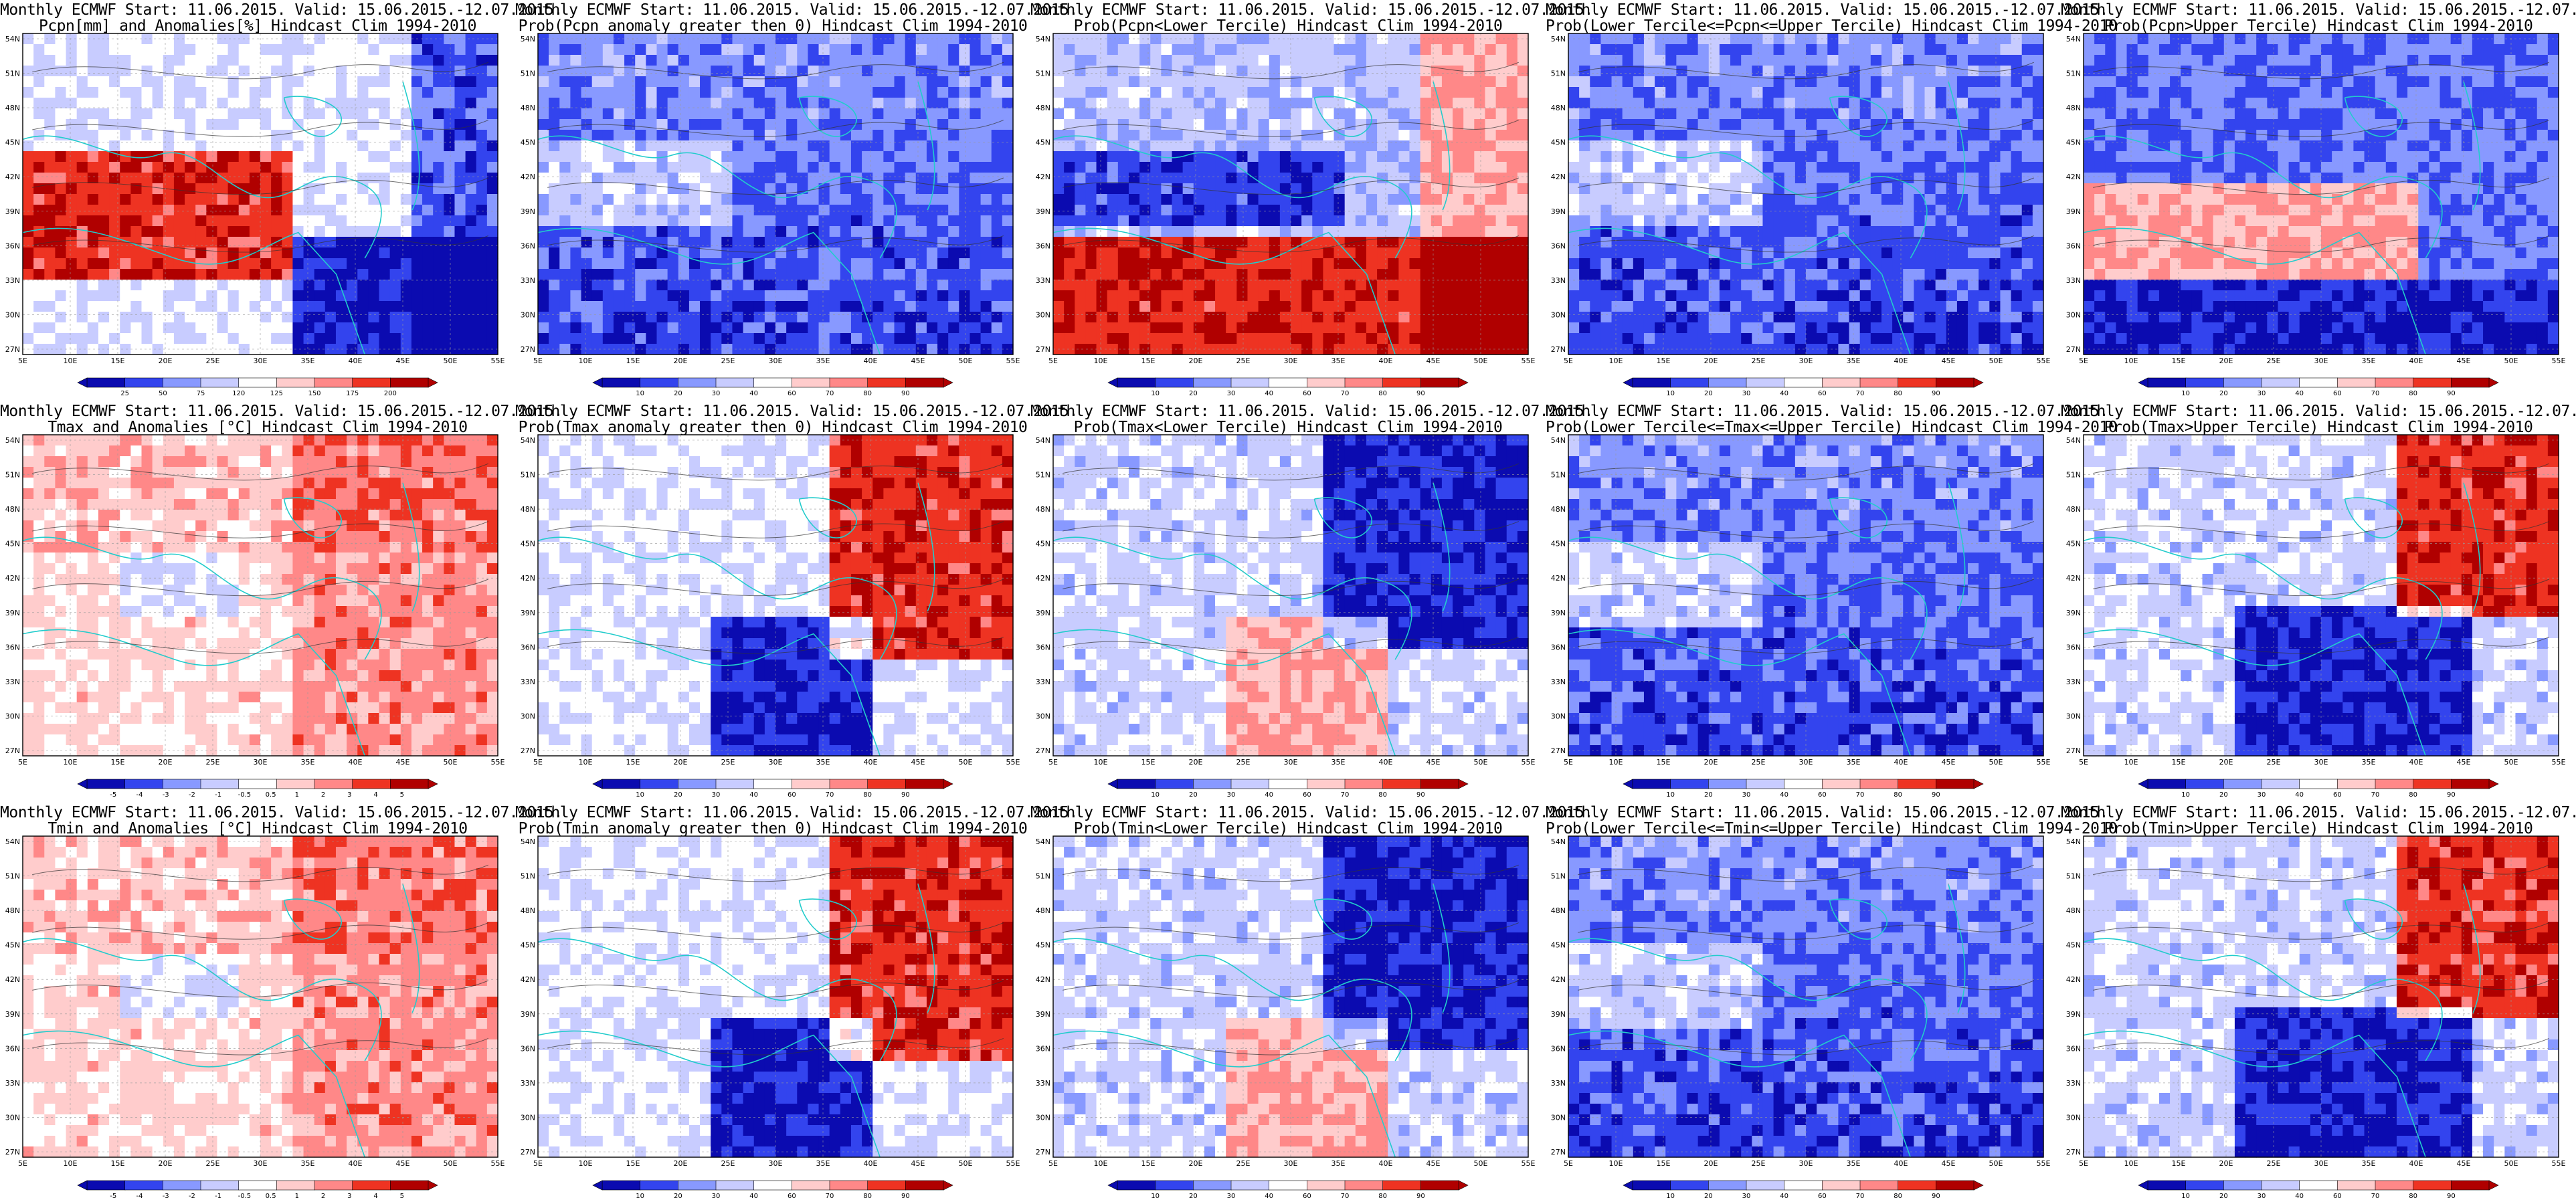  What do you see at coordinates (1784, 795) in the screenshot?
I see `colorbar-tick-label: 40` at bounding box center [1784, 795].